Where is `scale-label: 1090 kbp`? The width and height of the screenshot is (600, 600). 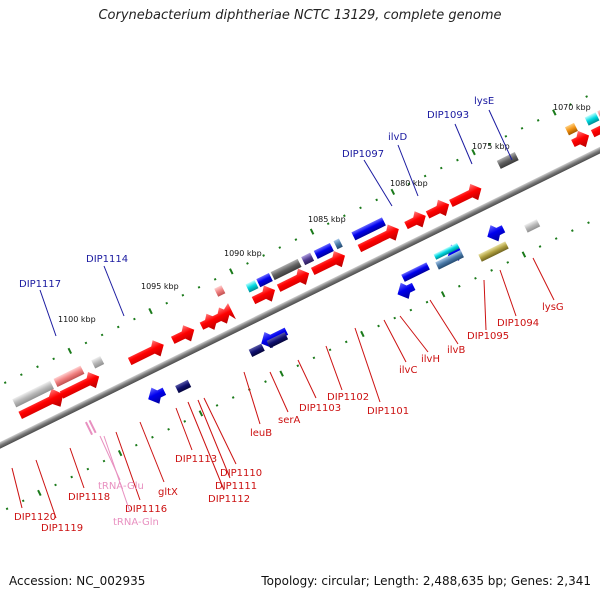 scale-label: 1090 kbp is located at coordinates (243, 253).